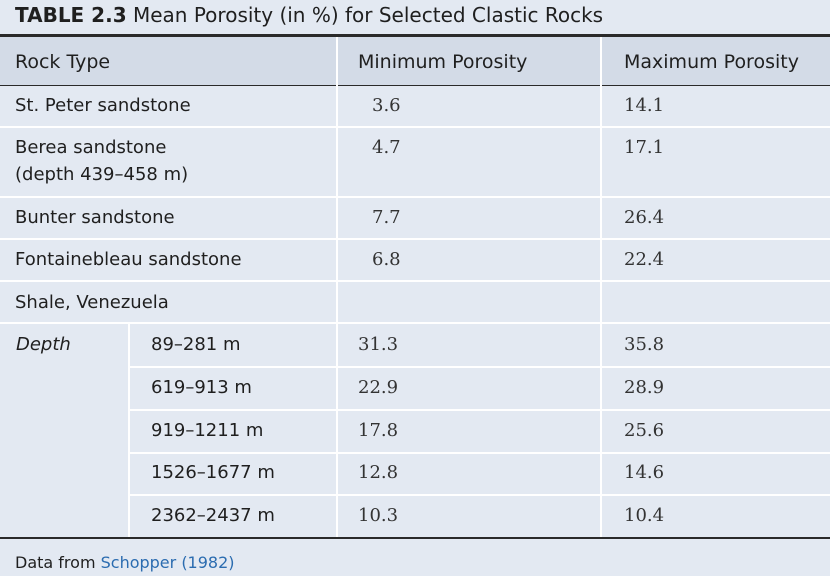 The image size is (830, 576). Describe the element at coordinates (378, 387) in the screenshot. I see `min-porosity-value: 22.9` at that location.